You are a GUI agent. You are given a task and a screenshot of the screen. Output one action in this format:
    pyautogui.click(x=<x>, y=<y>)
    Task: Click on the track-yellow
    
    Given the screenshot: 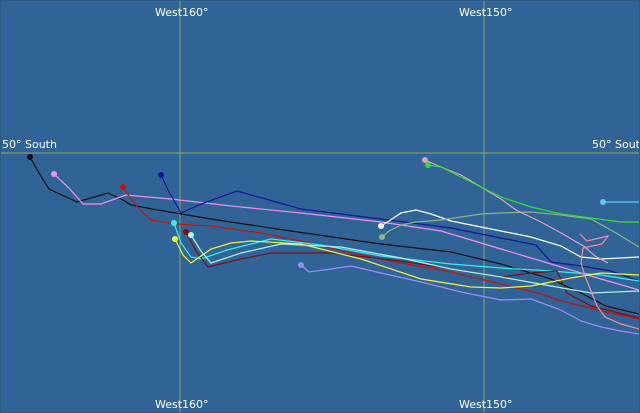 What is the action you would take?
    pyautogui.click(x=406, y=263)
    